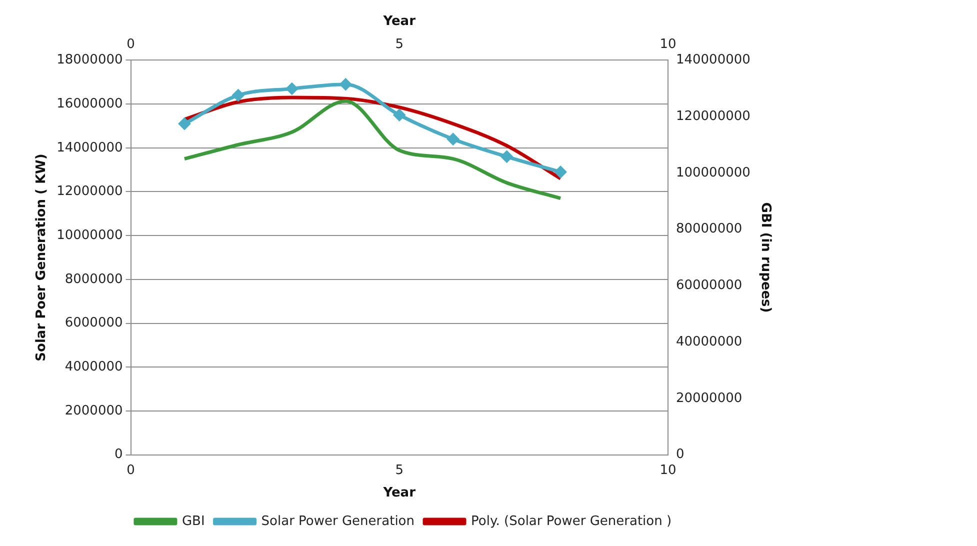  Describe the element at coordinates (399, 44) in the screenshot. I see `x2-tick-label: 5` at that location.